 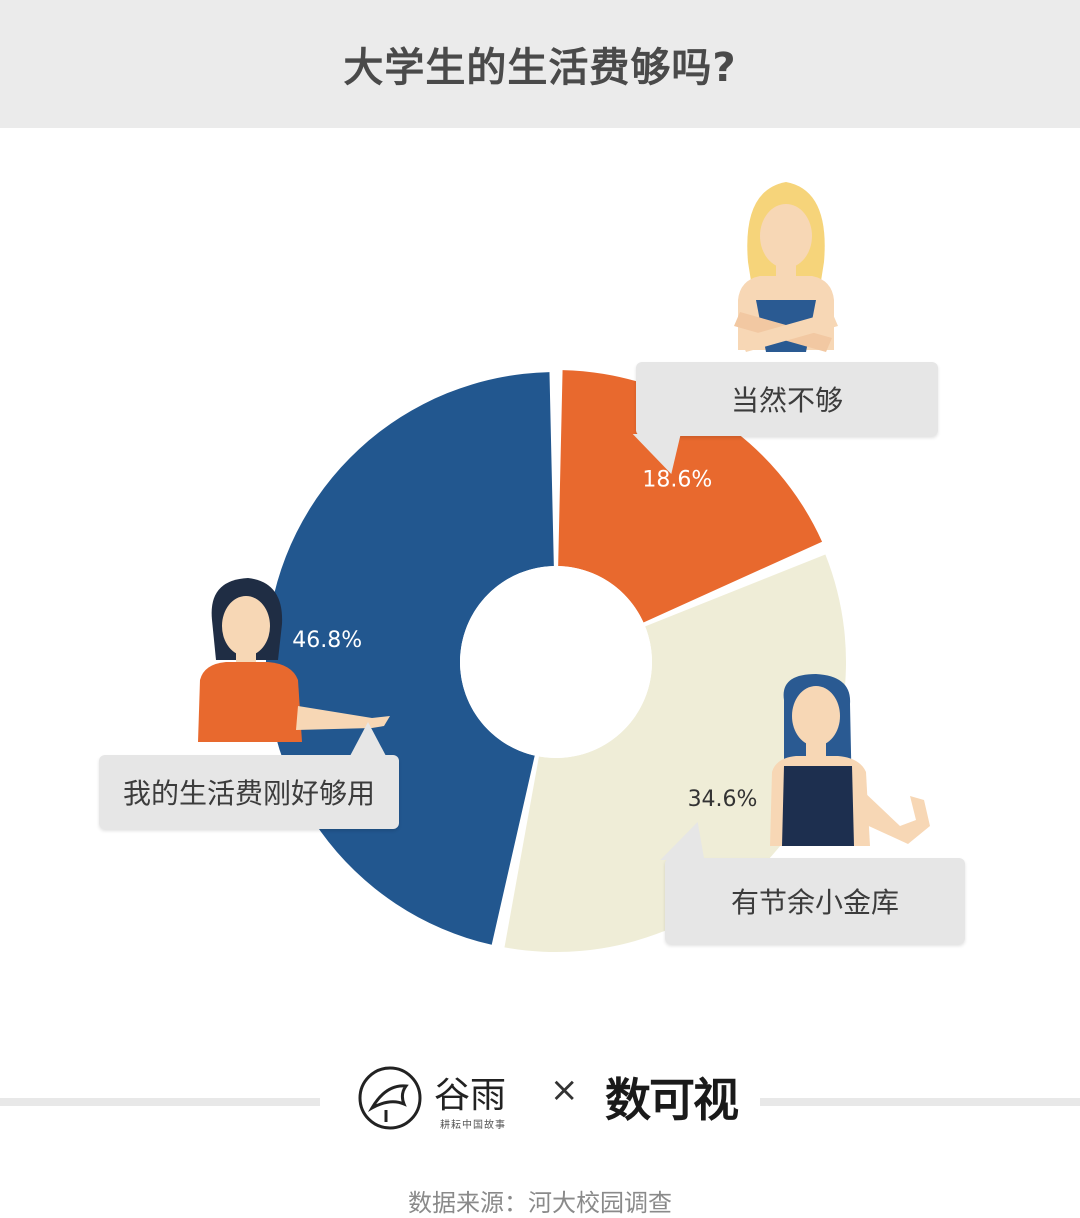 I want to click on woman-thumbs-up-illustration, so click(x=850, y=760).